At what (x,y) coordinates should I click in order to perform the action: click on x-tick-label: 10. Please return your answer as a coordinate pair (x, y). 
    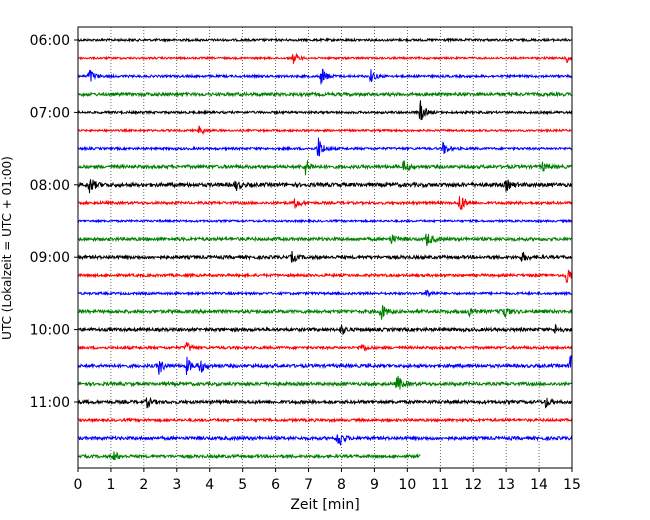
    Looking at the image, I should click on (407, 485).